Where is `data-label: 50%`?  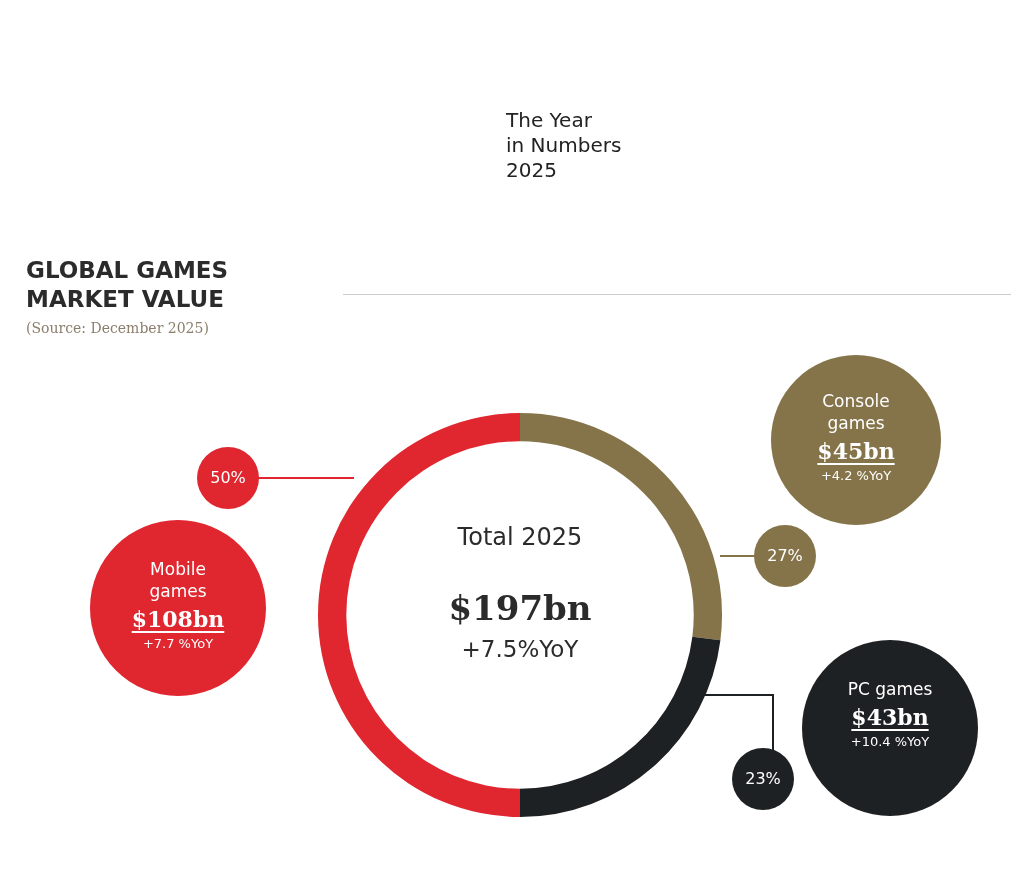
data-label: 50% is located at coordinates (228, 477).